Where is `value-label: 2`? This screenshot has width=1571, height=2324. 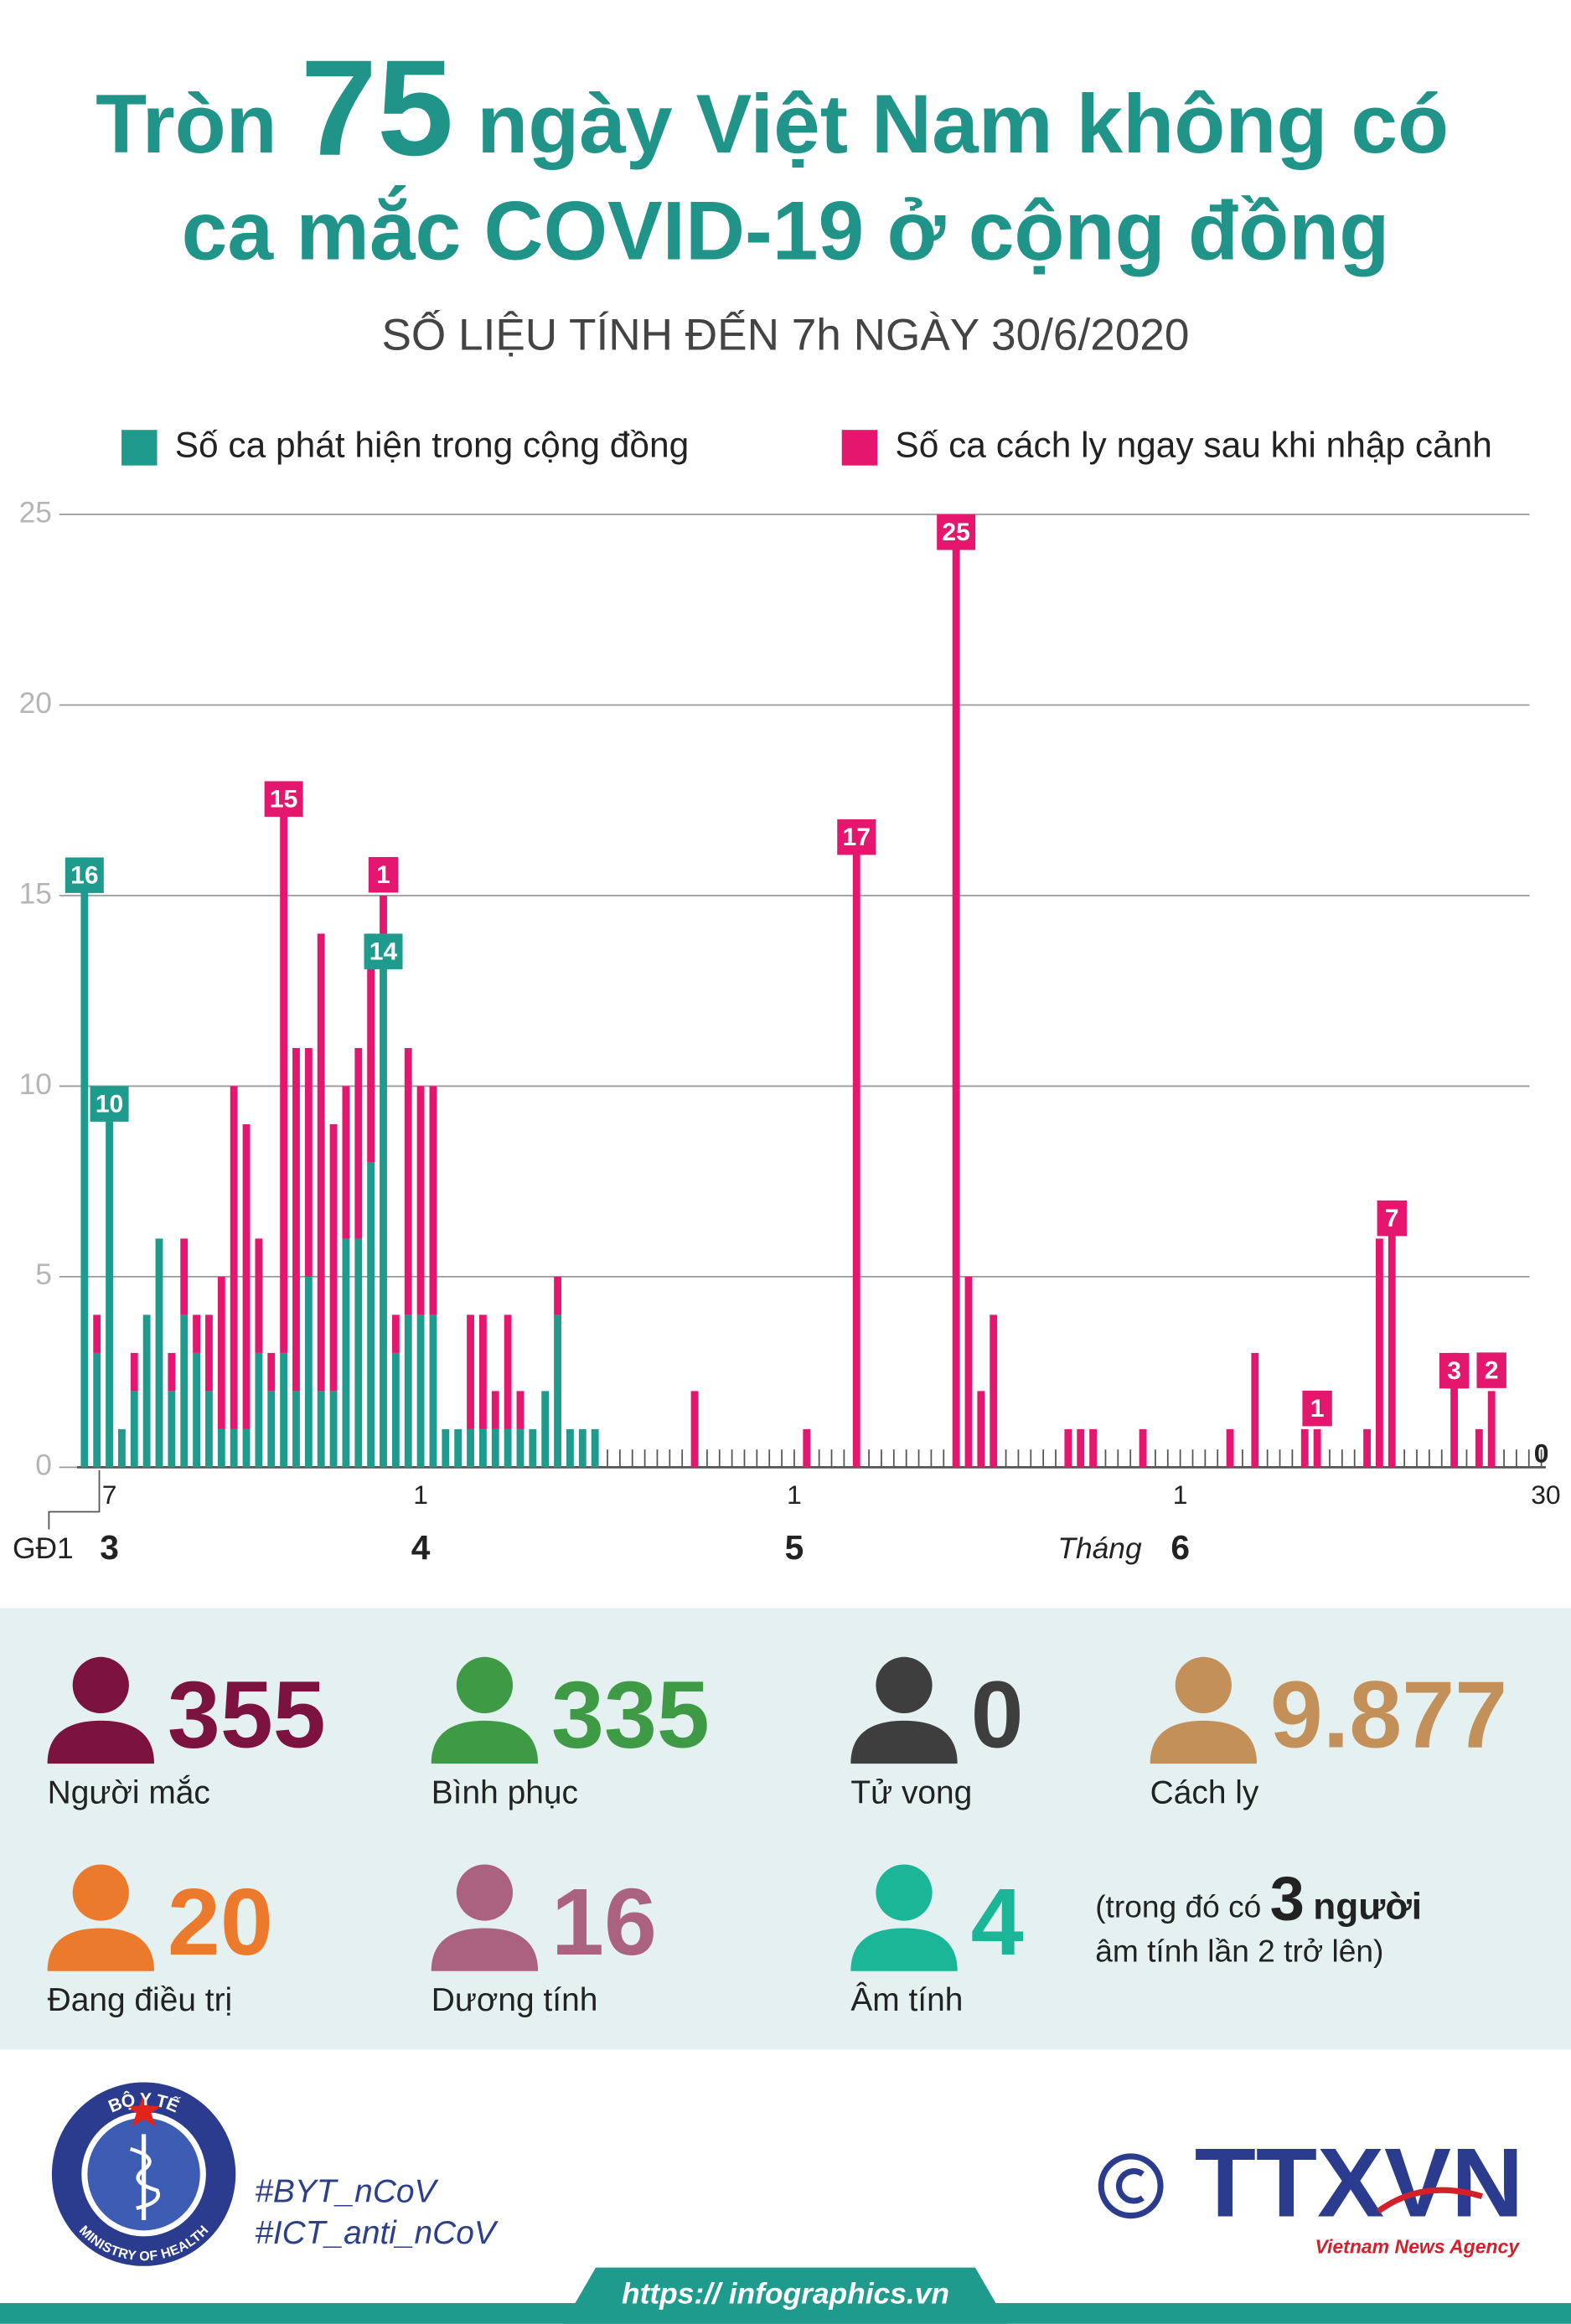 value-label: 2 is located at coordinates (1492, 1370).